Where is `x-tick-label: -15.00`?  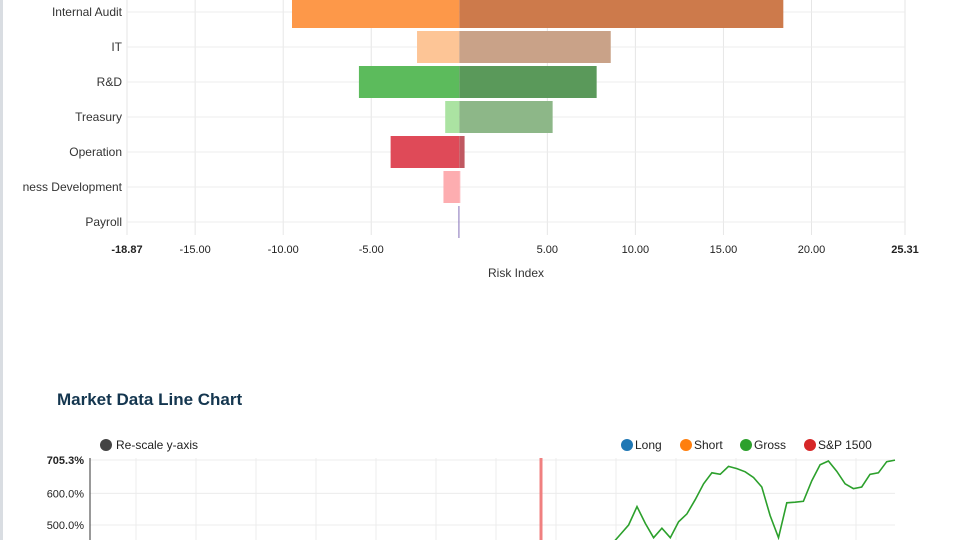 x-tick-label: -15.00 is located at coordinates (195, 250).